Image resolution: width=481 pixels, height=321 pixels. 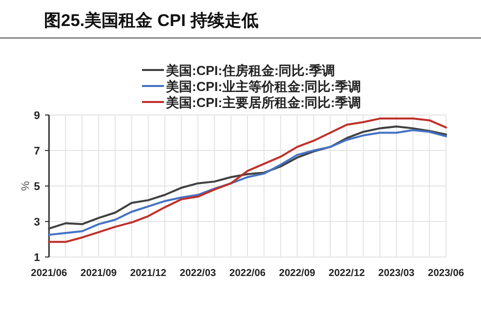 What do you see at coordinates (263, 102) in the screenshot?
I see `legend-label: 美国:CPI:主要居所租金:同比:季调` at bounding box center [263, 102].